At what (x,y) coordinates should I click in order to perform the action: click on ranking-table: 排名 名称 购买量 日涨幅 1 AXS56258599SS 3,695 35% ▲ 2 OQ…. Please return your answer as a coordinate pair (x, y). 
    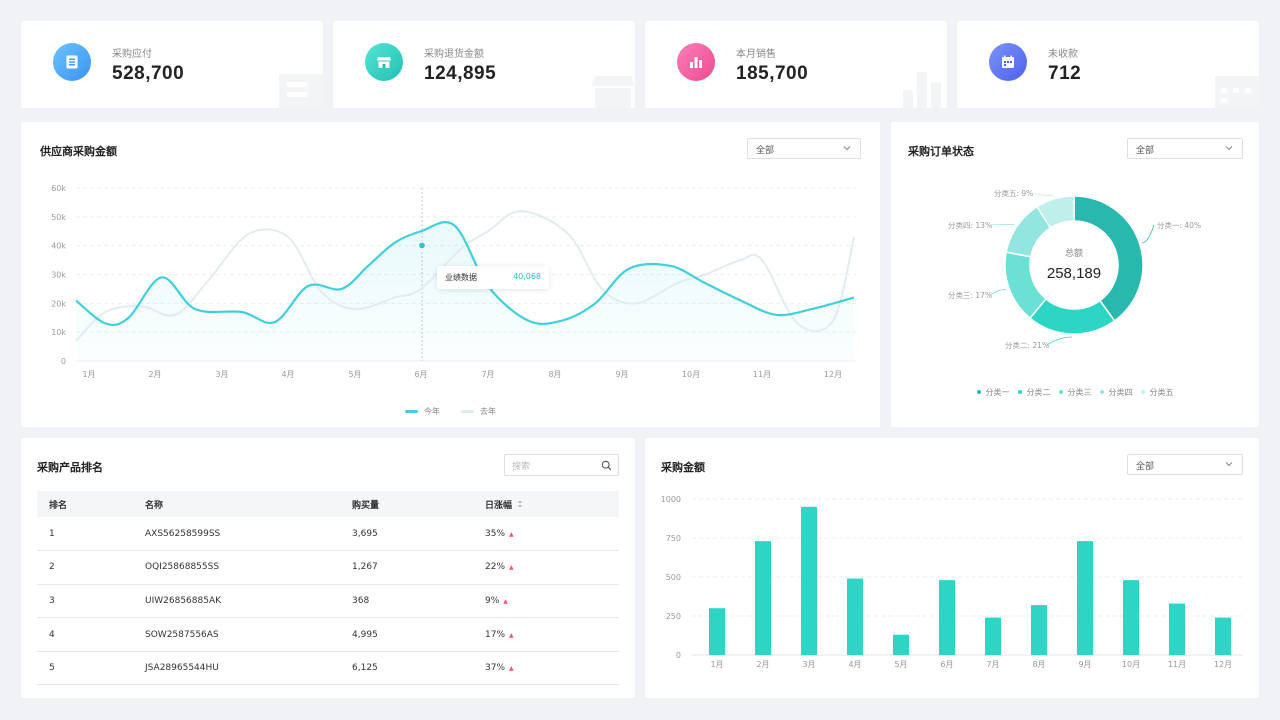
    Looking at the image, I should click on (328, 588).